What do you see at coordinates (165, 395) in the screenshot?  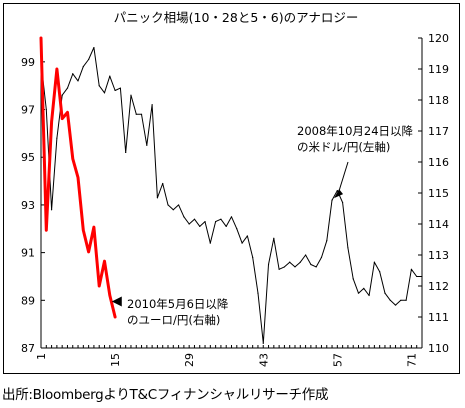 I see `source-note: 出所:BloombergよりT&Cフィナンシャルリサーチ作成` at bounding box center [165, 395].